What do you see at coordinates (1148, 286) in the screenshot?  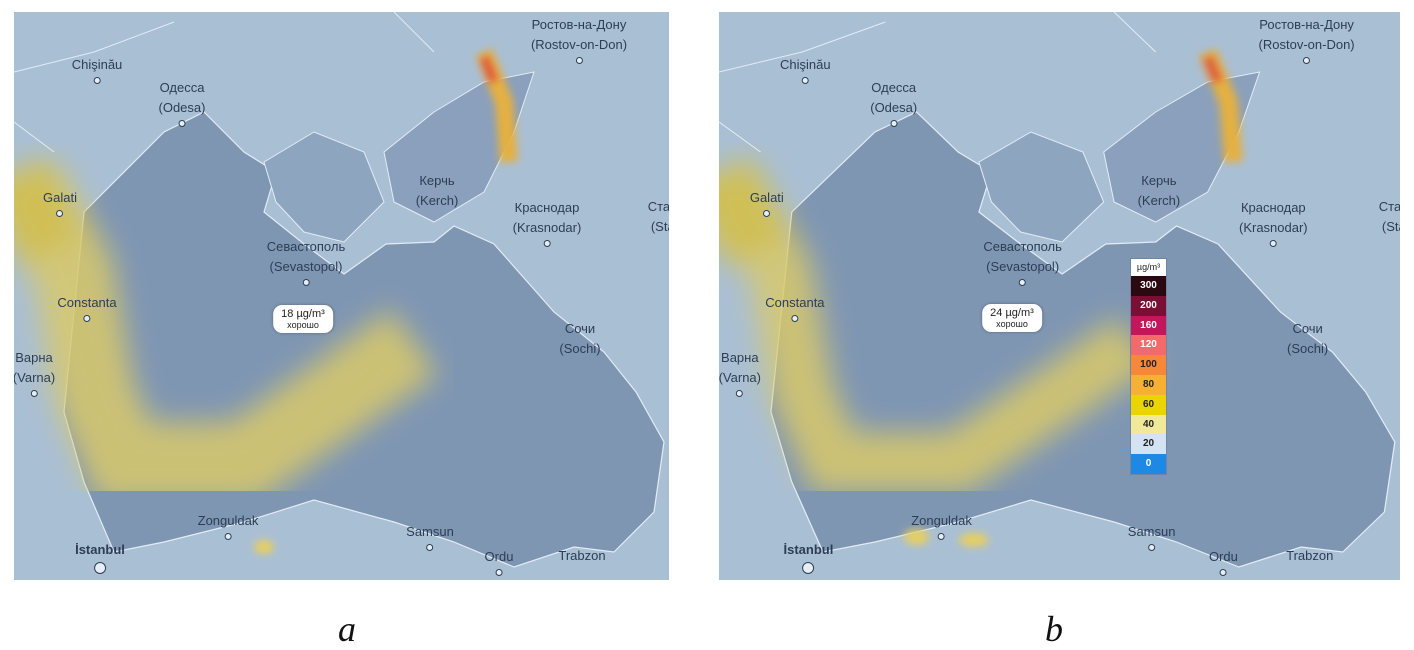 I see `legend-item: 300` at bounding box center [1148, 286].